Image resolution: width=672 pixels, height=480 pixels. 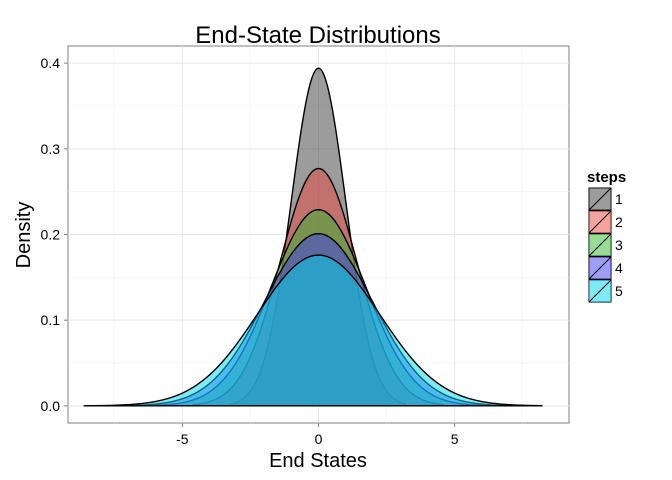 I want to click on x-tick-label: 0, so click(x=319, y=439).